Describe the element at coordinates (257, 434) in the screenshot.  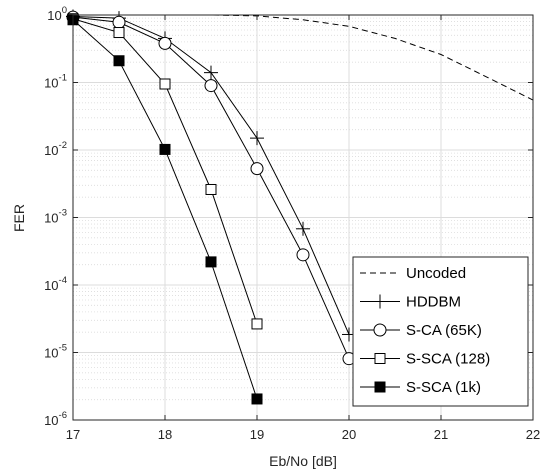
I see `x-tick-label: 19` at that location.